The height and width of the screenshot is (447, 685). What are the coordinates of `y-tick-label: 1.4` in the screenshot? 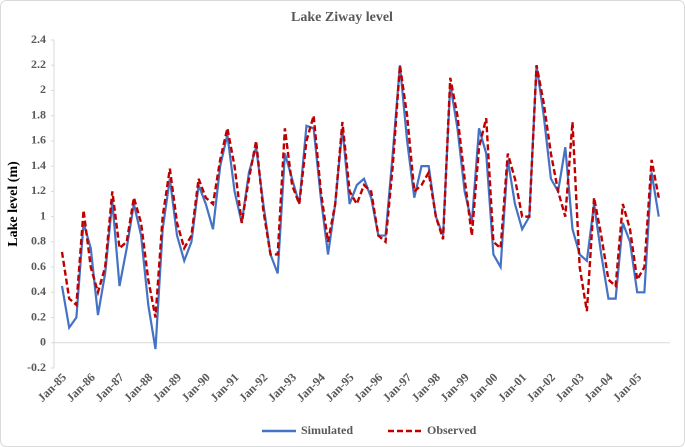 It's located at (38, 165).